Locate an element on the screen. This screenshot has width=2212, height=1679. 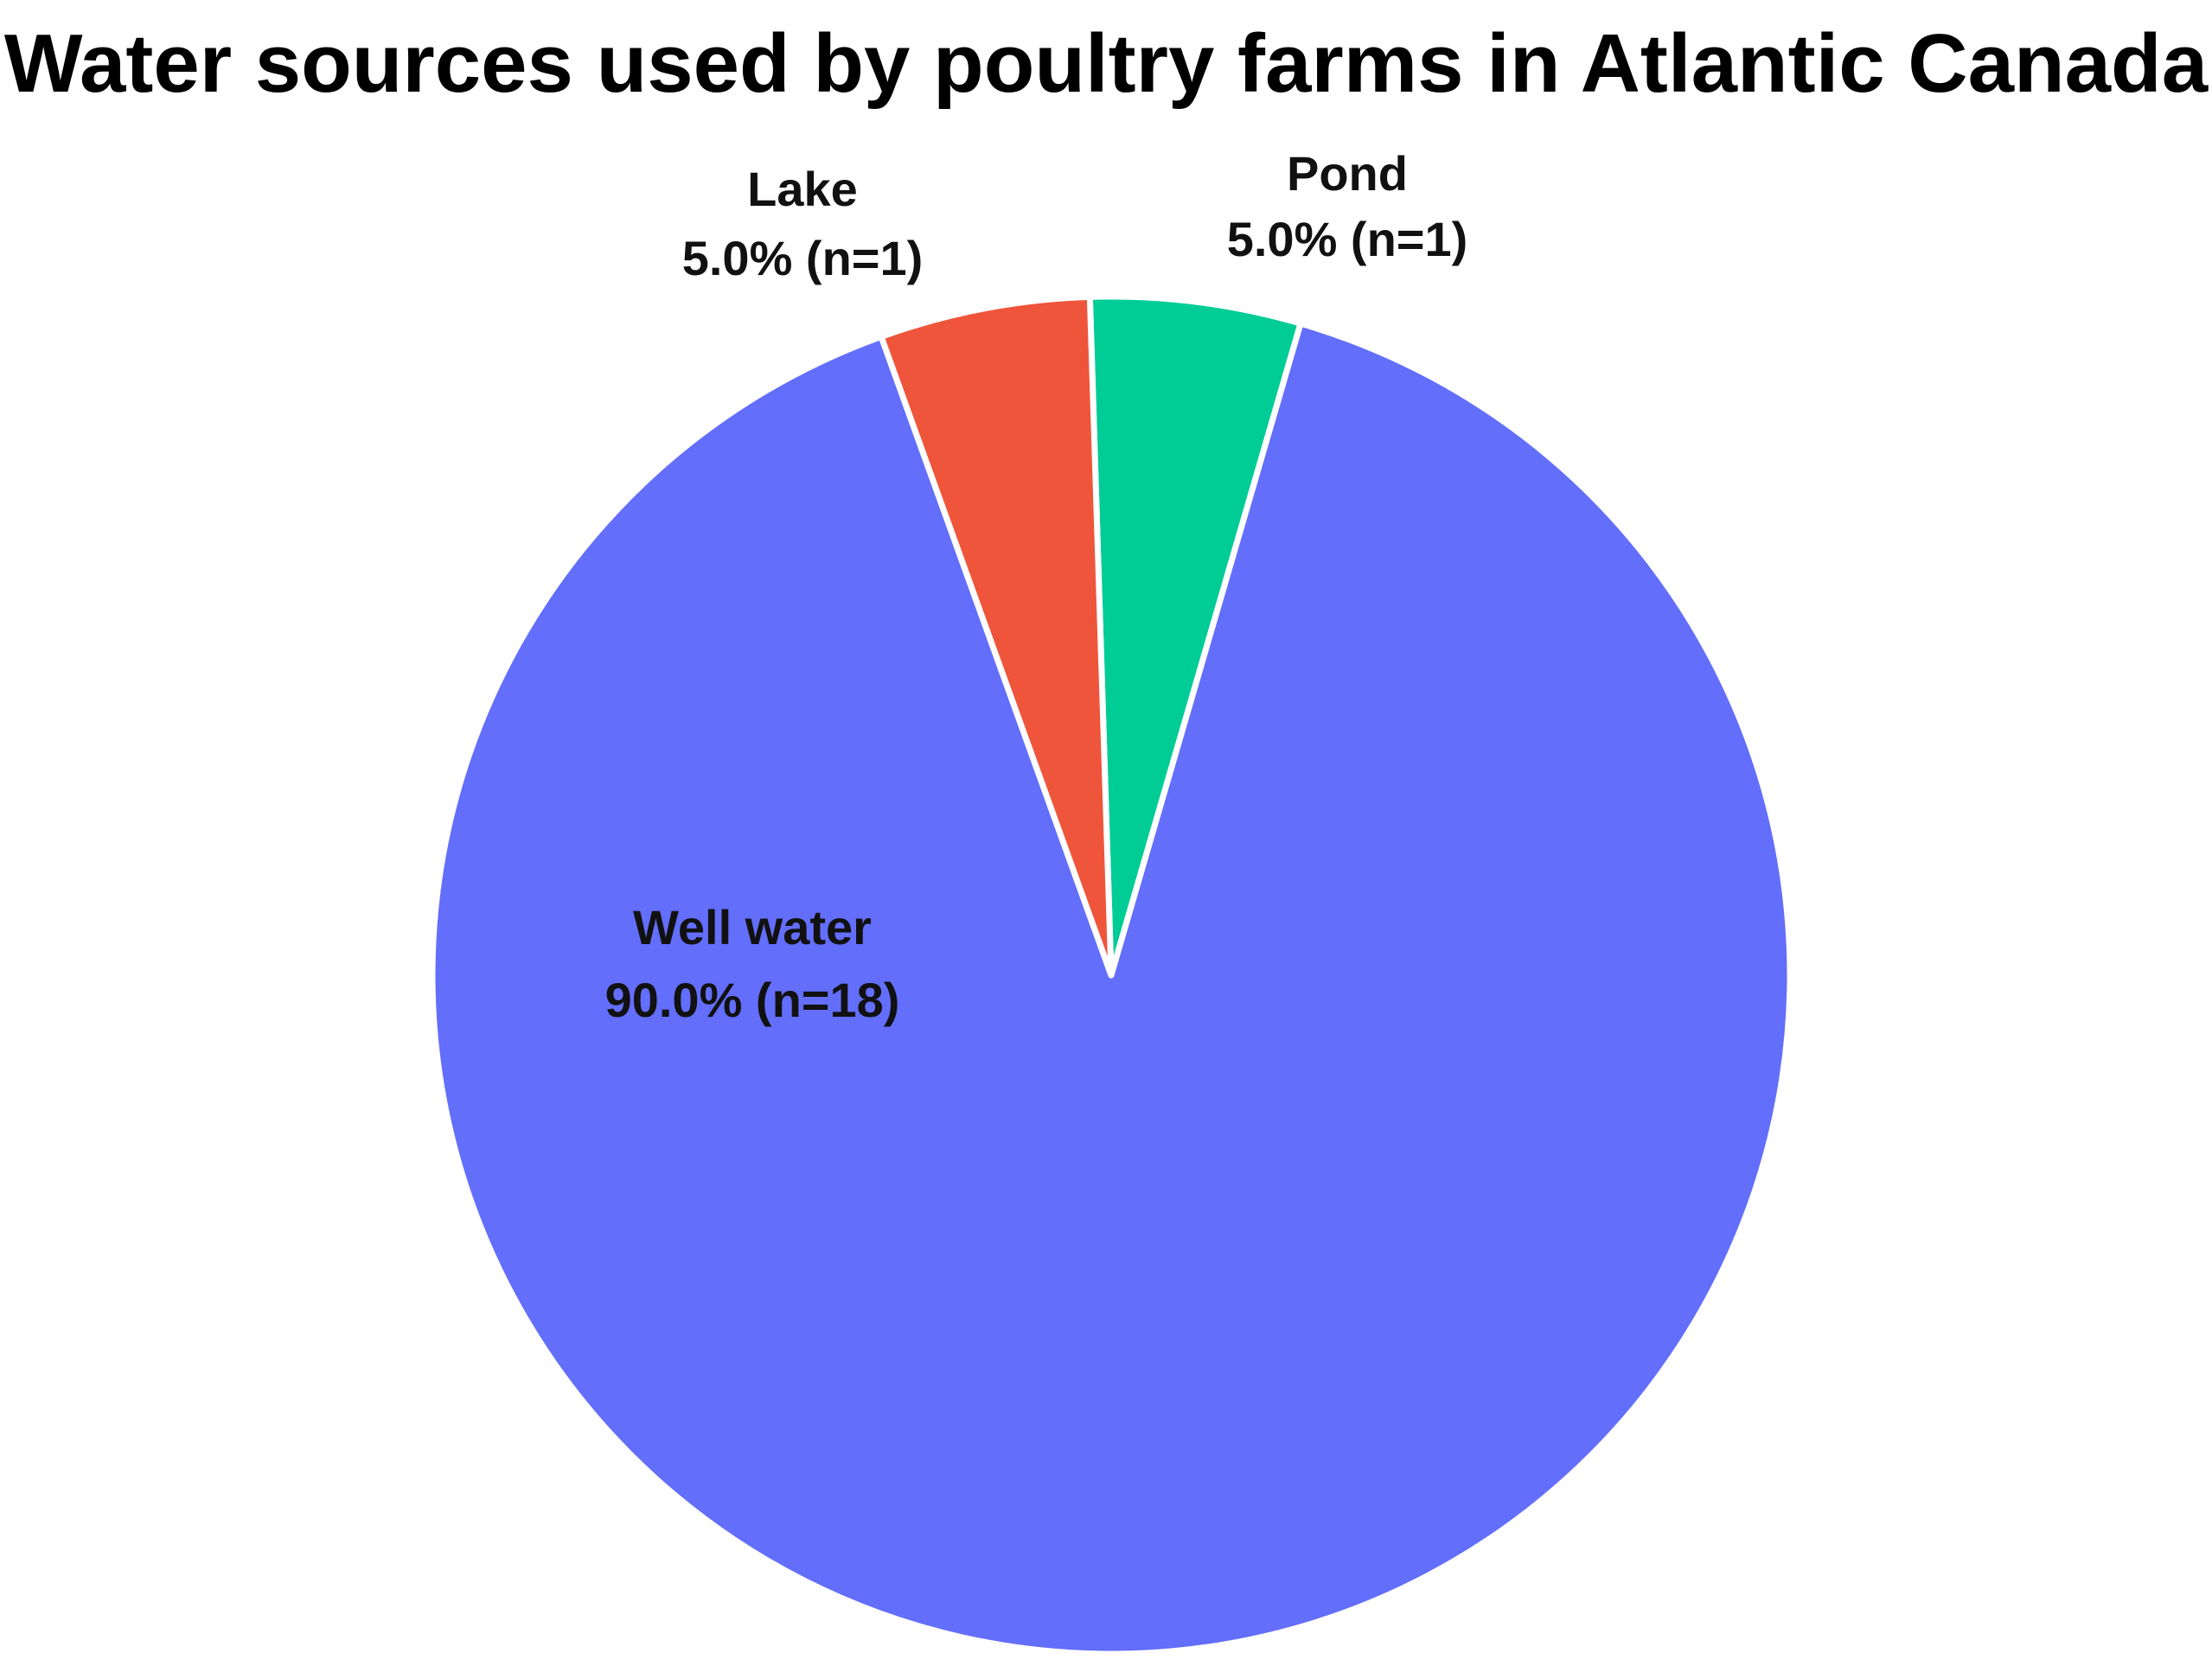
slice-label-lake: Lake is located at coordinates (802, 189).